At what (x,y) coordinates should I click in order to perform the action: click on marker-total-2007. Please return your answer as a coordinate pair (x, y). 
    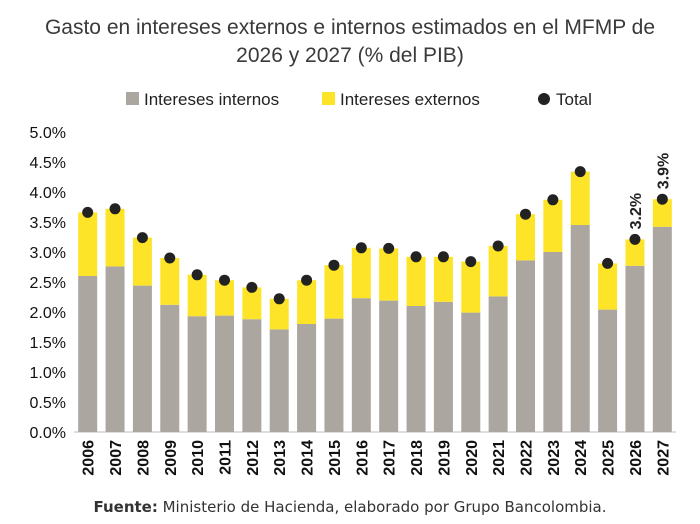
    Looking at the image, I should click on (115, 209).